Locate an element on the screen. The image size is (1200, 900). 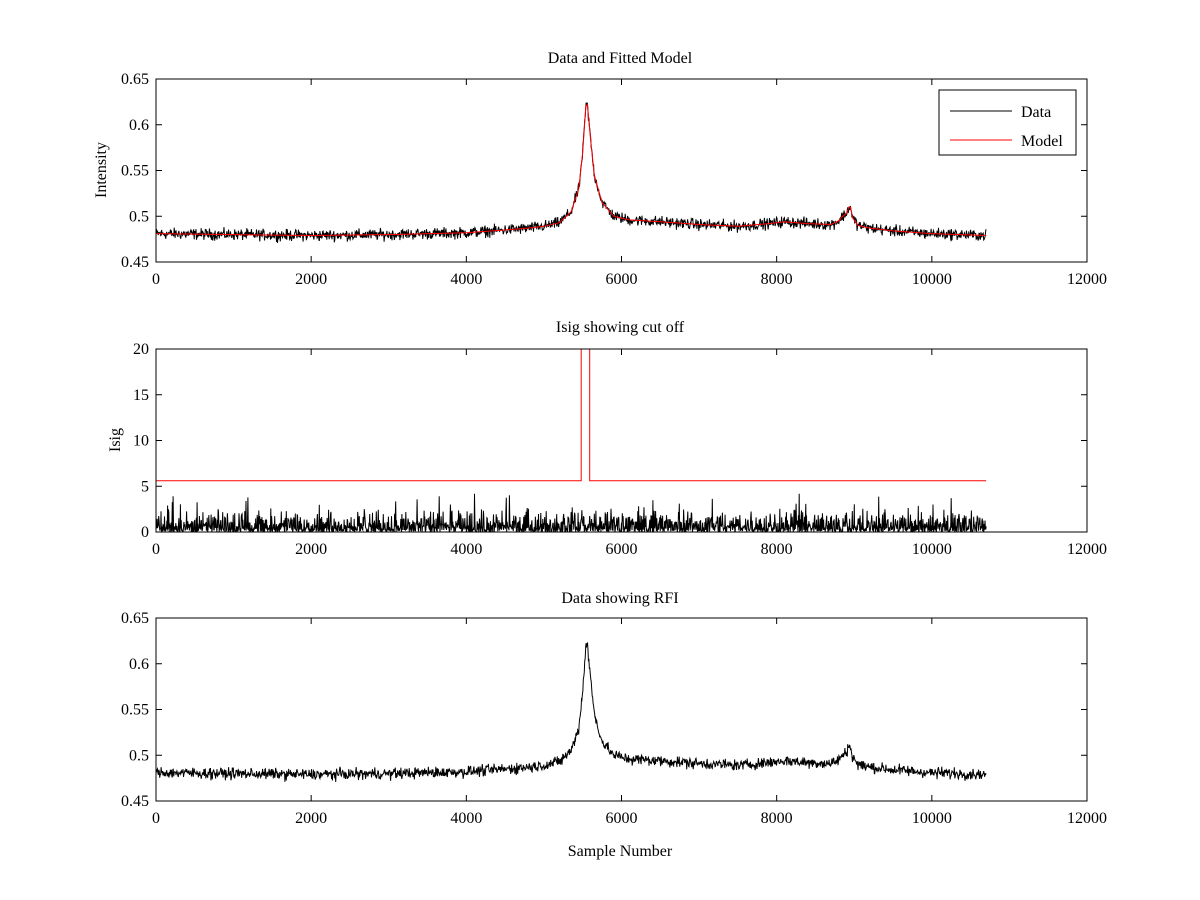
panel-1-plot-area is located at coordinates (571, 172).